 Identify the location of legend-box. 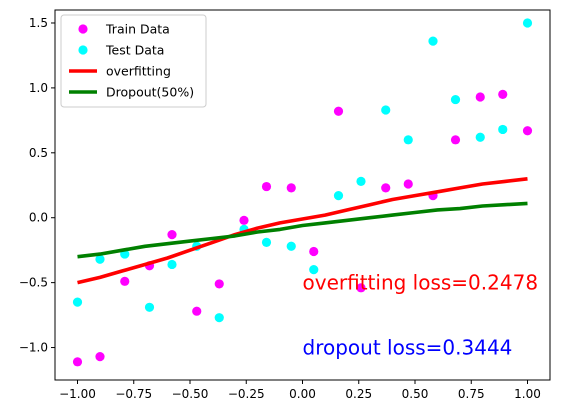
(133, 61).